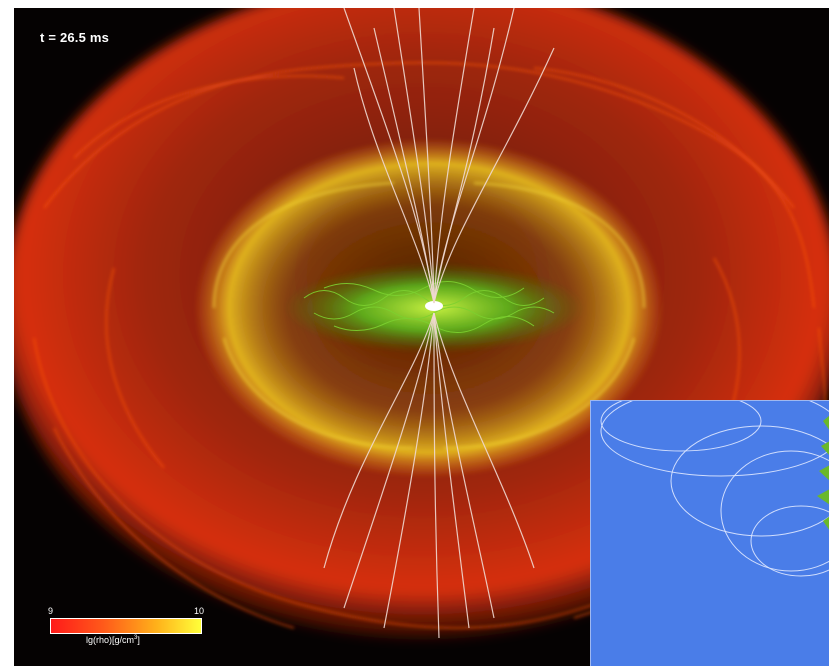 The image size is (829, 666). I want to click on upper-field-lines, so click(449, 156).